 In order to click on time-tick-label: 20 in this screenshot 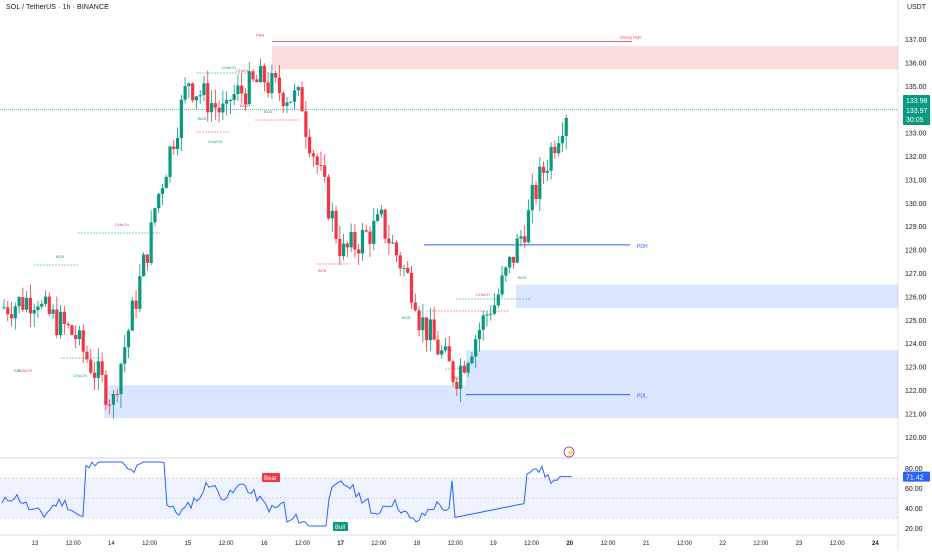, I will do `click(569, 544)`.